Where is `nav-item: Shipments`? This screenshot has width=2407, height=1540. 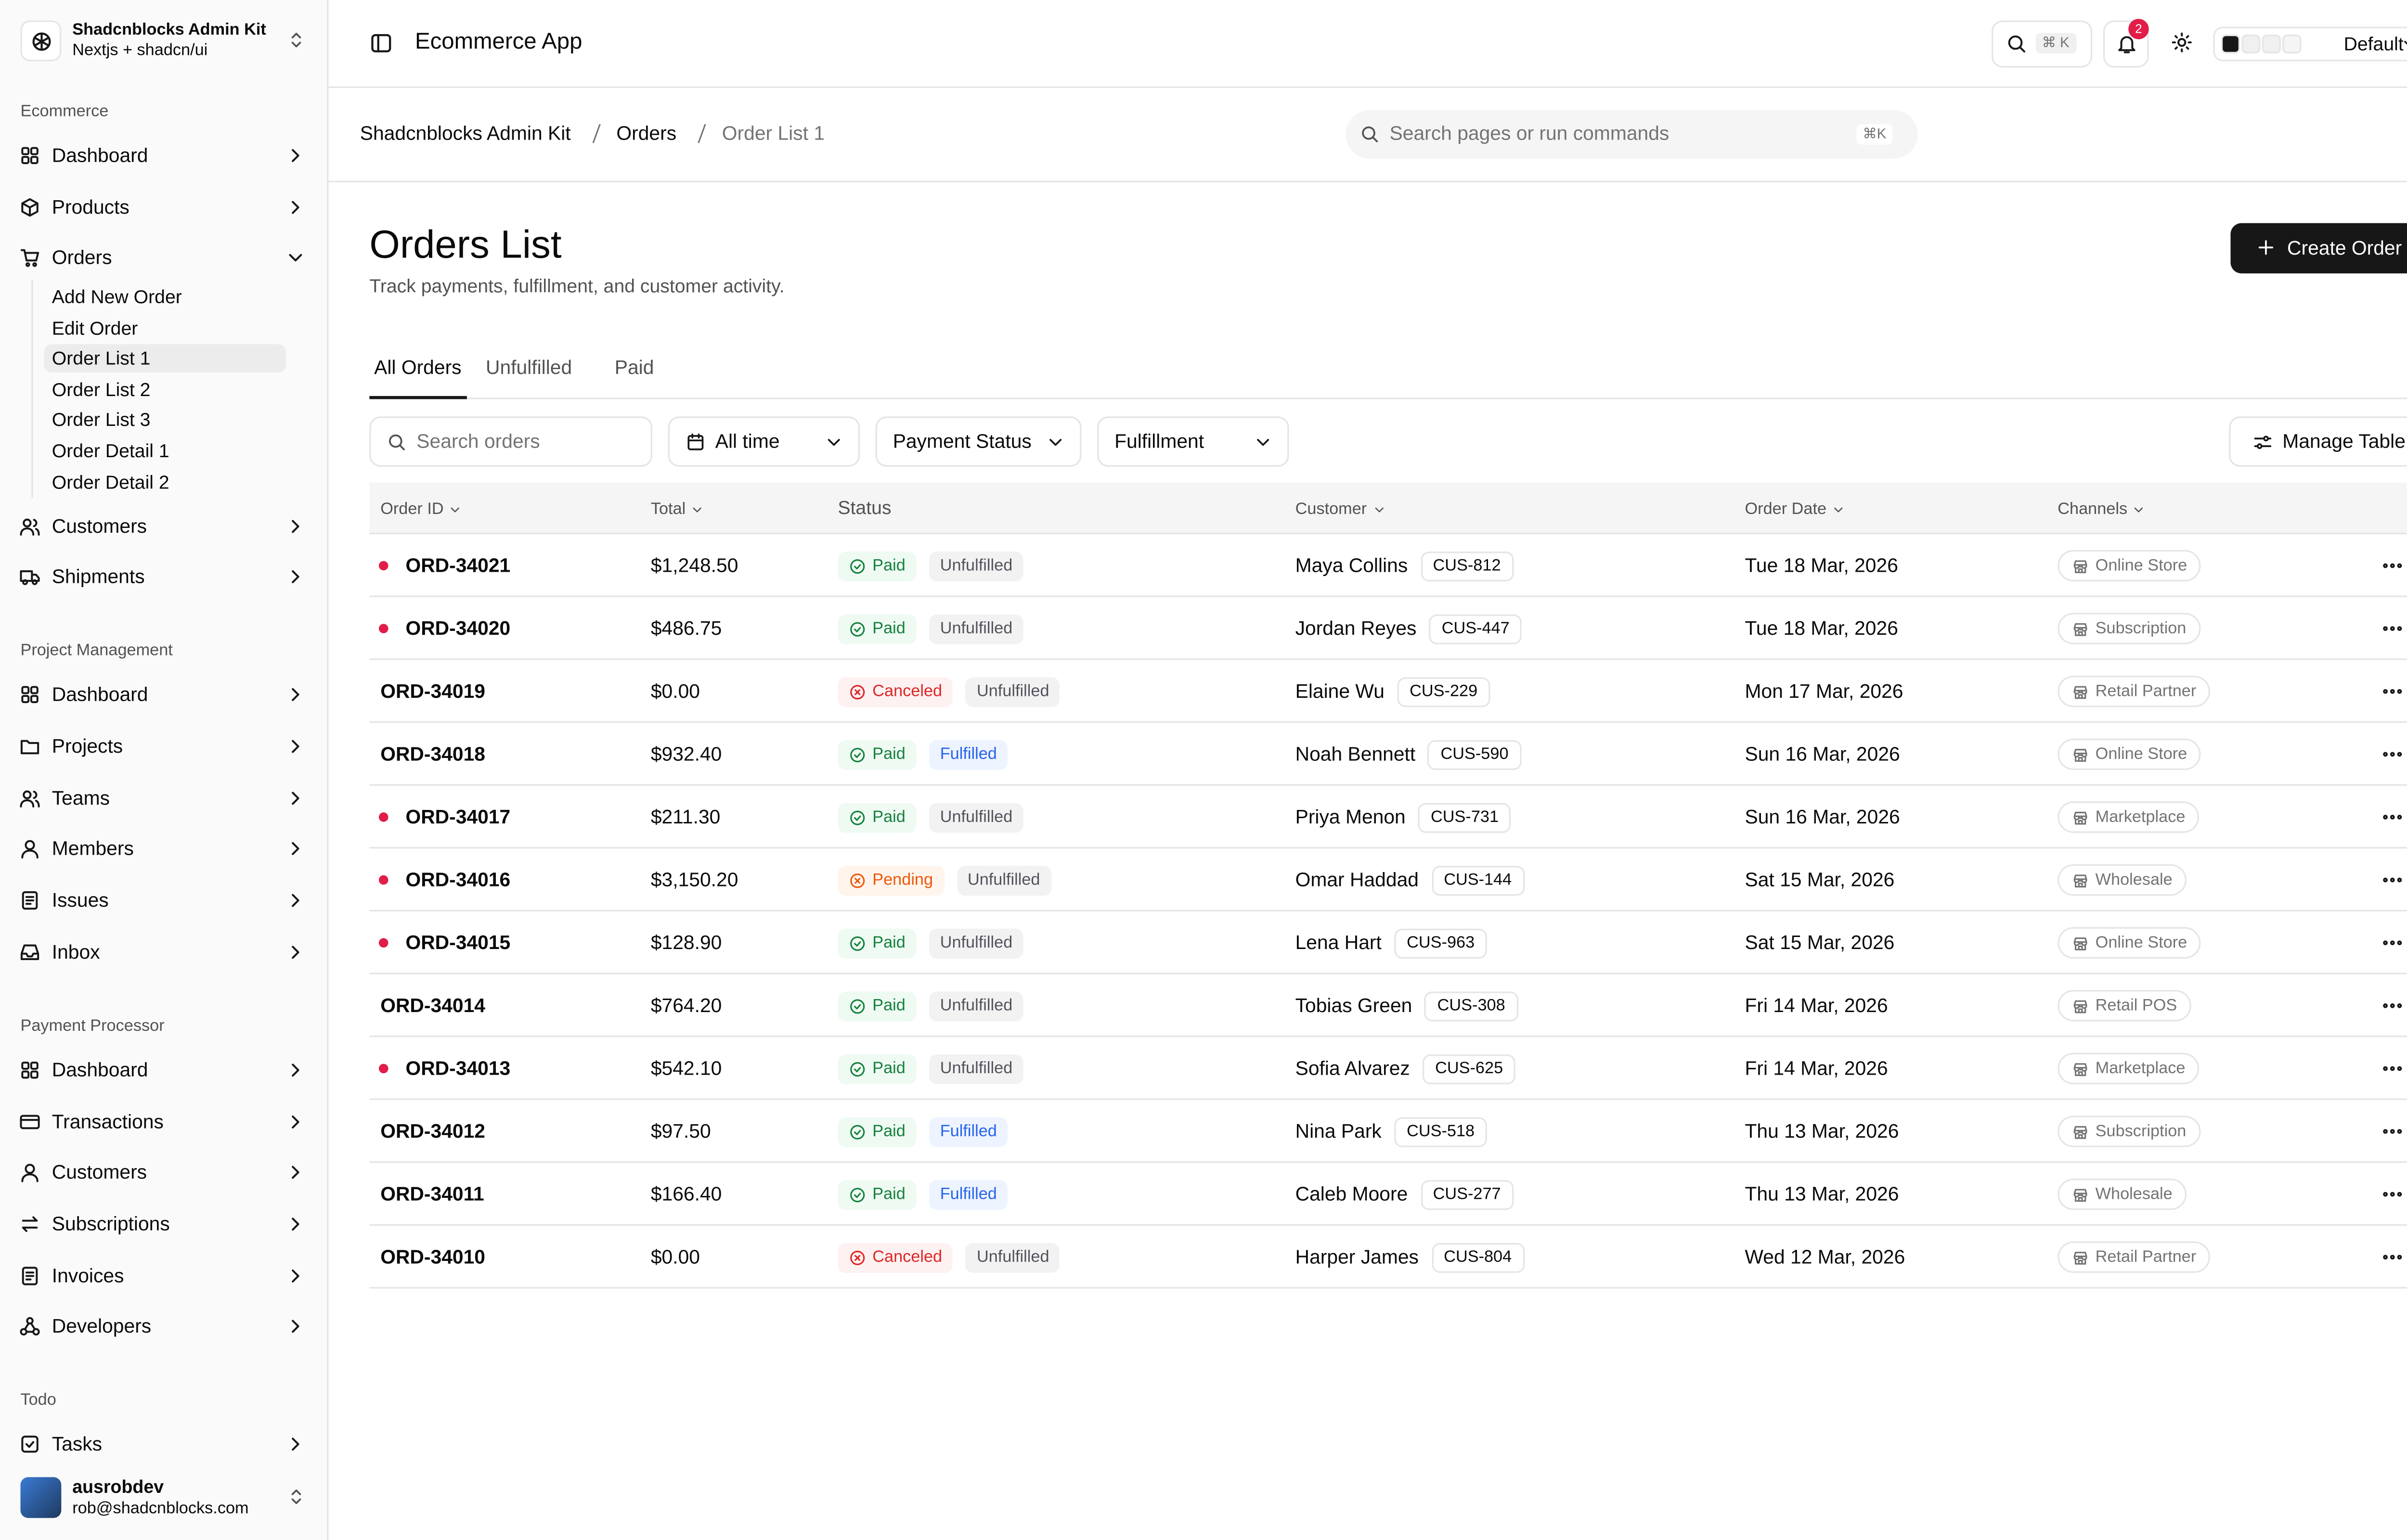
nav-item: Shipments is located at coordinates (163, 577).